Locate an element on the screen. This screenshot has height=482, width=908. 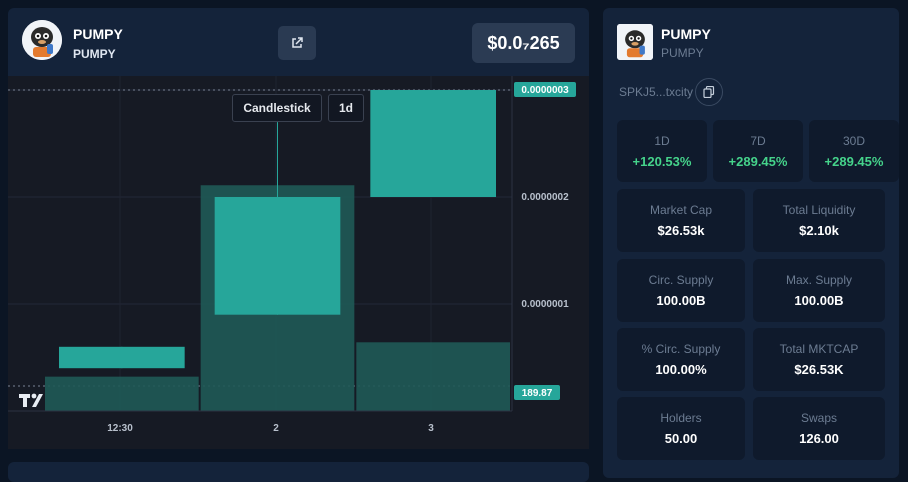
stat-label: Total Liquidity is located at coordinates (819, 210).